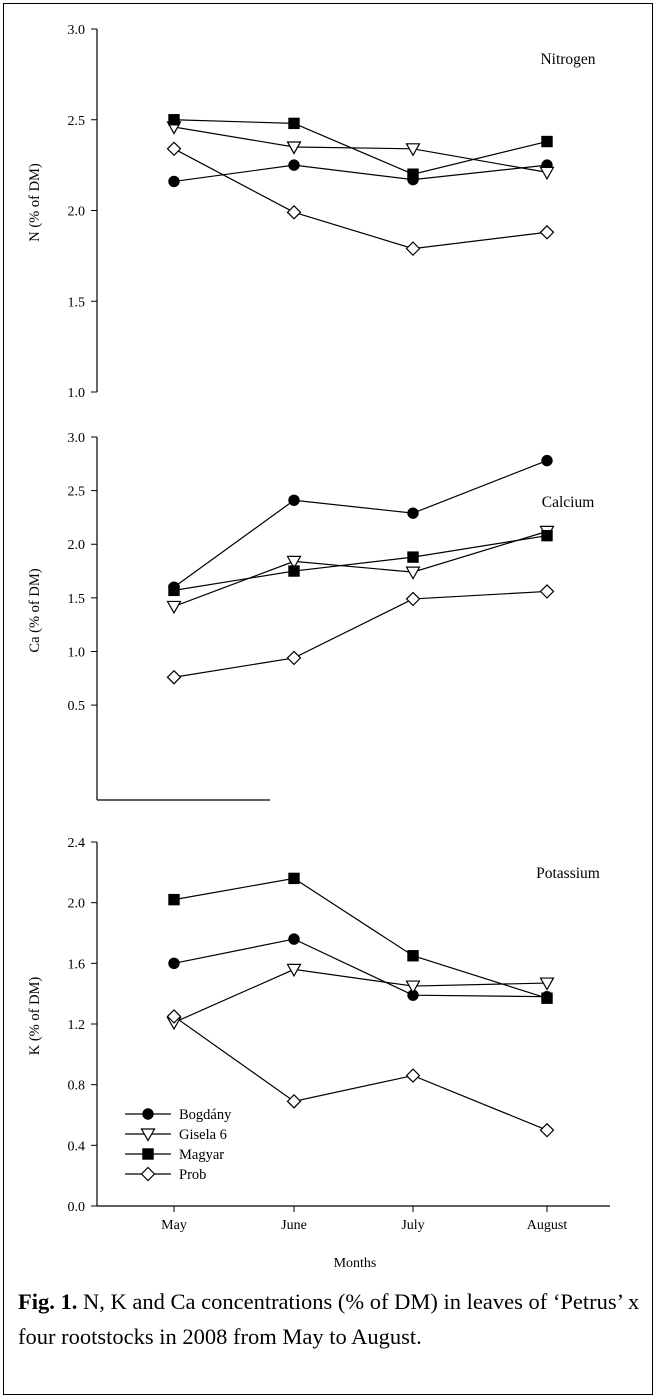  What do you see at coordinates (35, 1016) in the screenshot?
I see `y-axis-label: K (% of DM)` at bounding box center [35, 1016].